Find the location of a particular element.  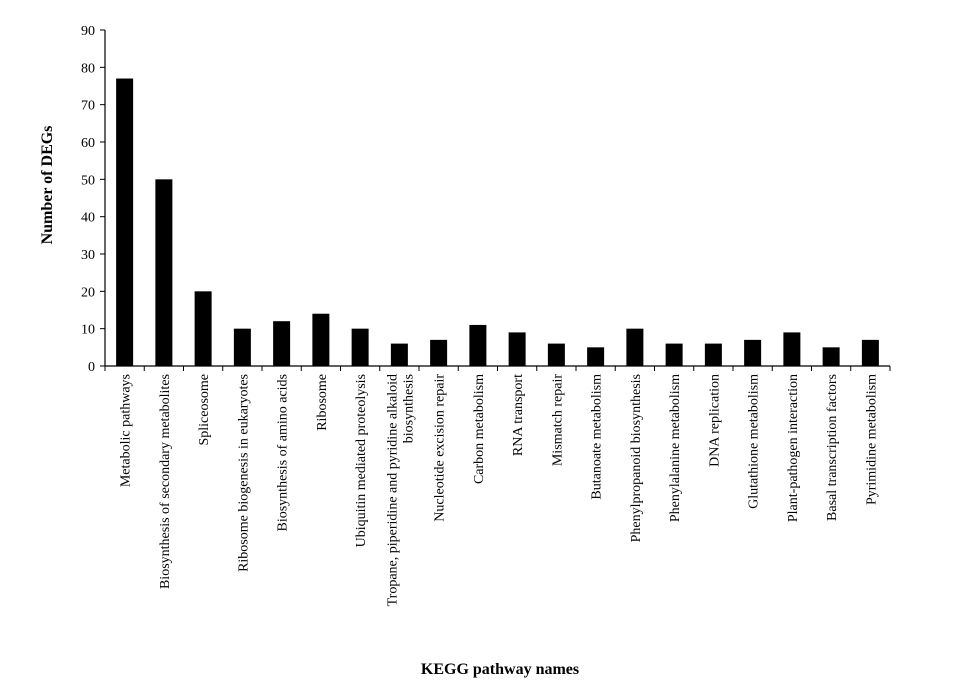

y-tick-label: 10 is located at coordinates (88, 330).